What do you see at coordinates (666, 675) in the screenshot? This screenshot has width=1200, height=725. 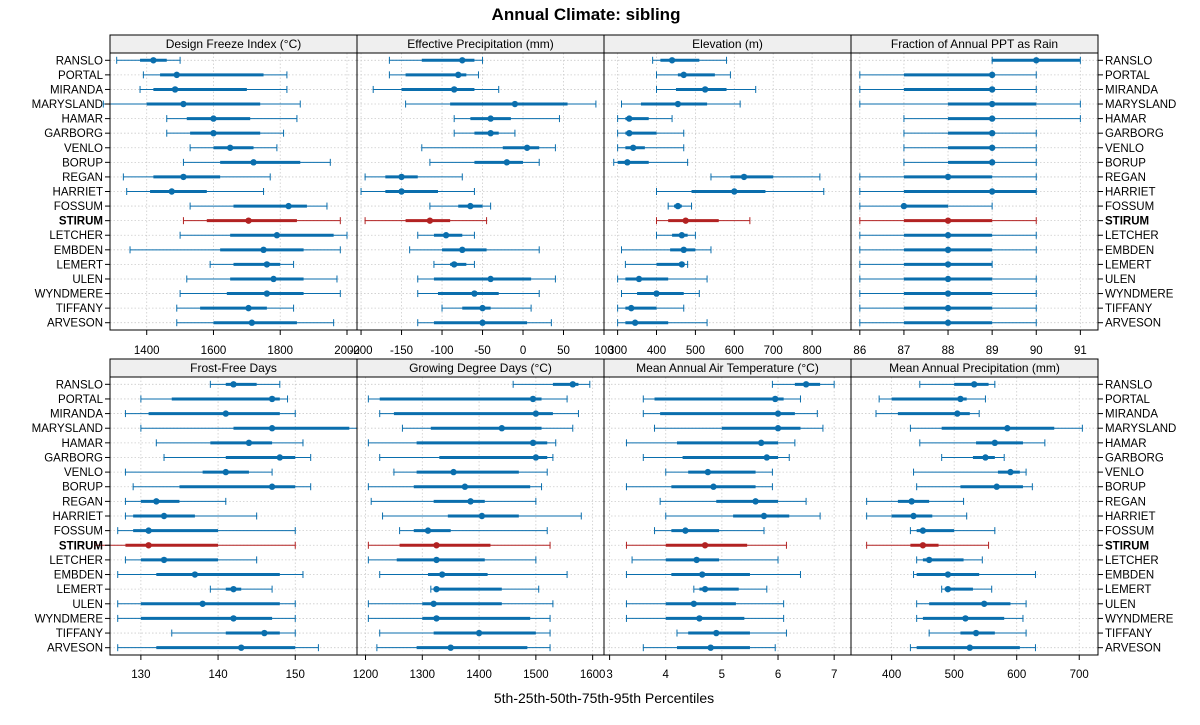 I see `x-tick-label: 4` at bounding box center [666, 675].